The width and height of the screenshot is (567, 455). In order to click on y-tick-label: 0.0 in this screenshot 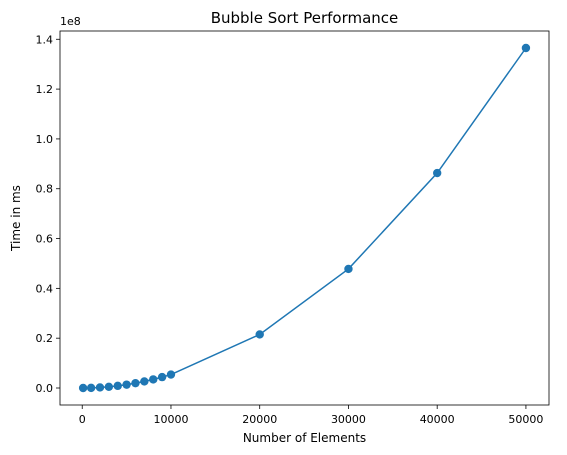, I will do `click(45, 388)`.